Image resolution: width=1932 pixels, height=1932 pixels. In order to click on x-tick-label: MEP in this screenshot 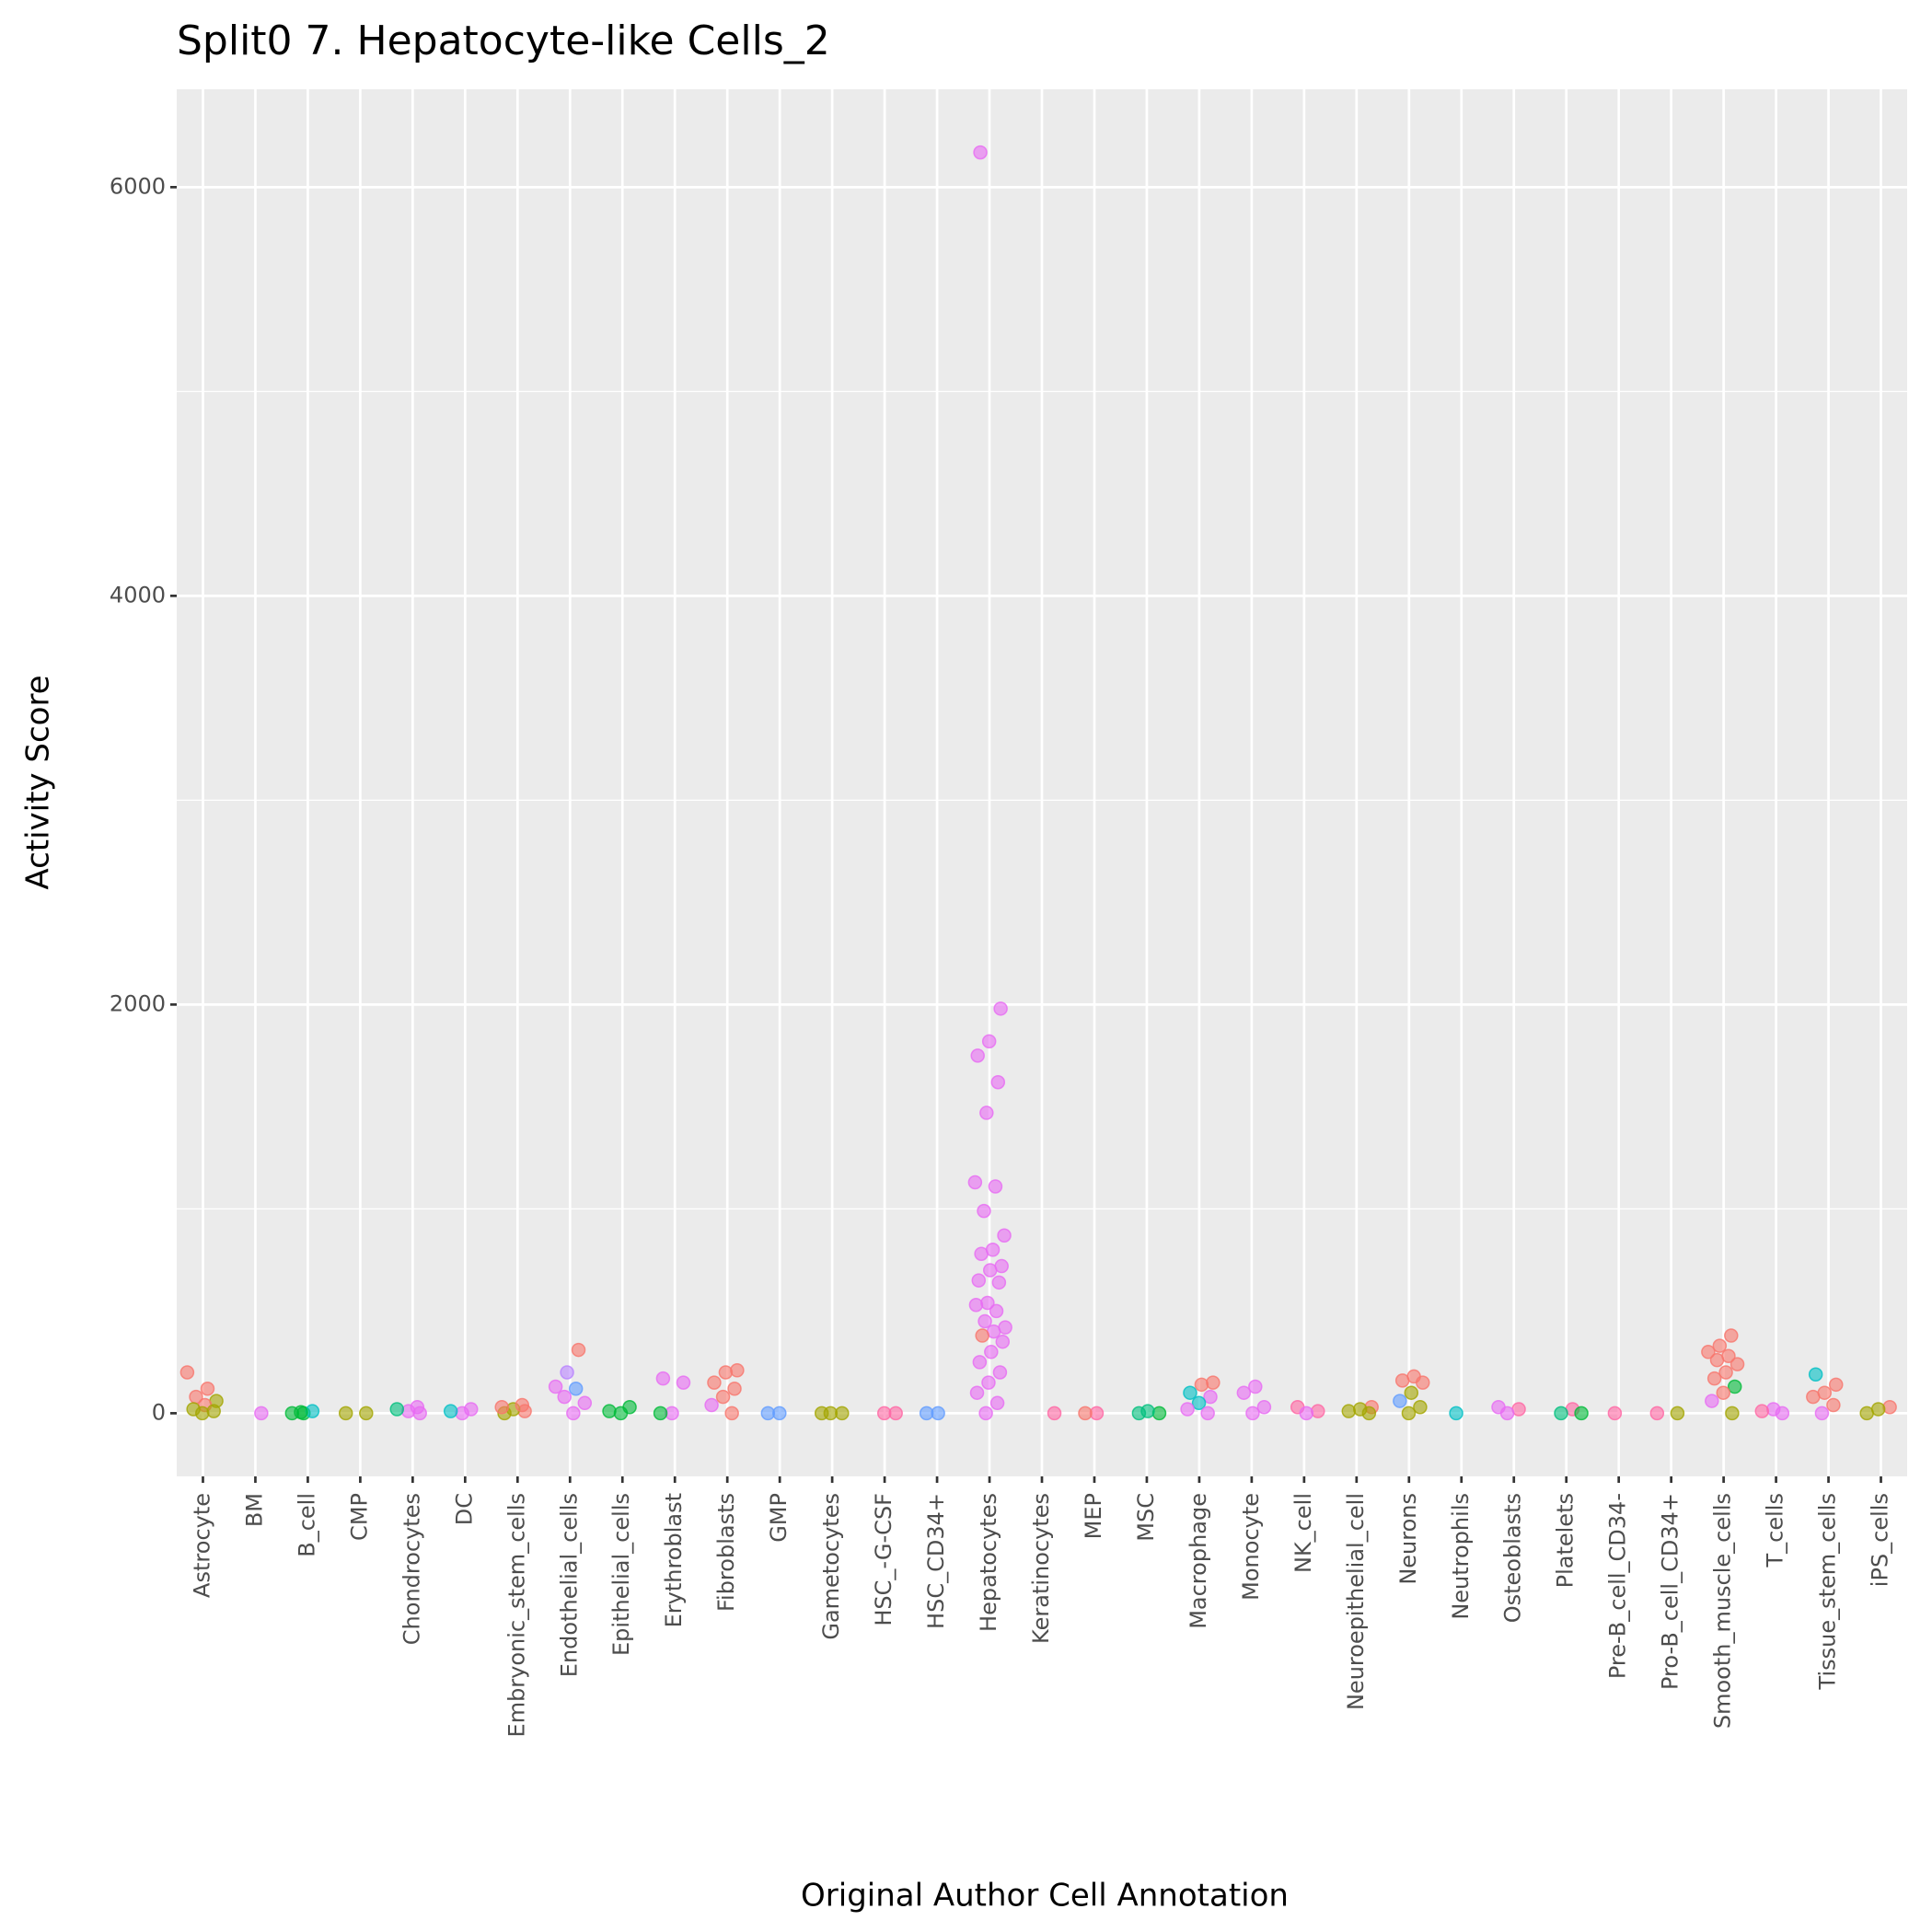, I will do `click(1093, 1516)`.